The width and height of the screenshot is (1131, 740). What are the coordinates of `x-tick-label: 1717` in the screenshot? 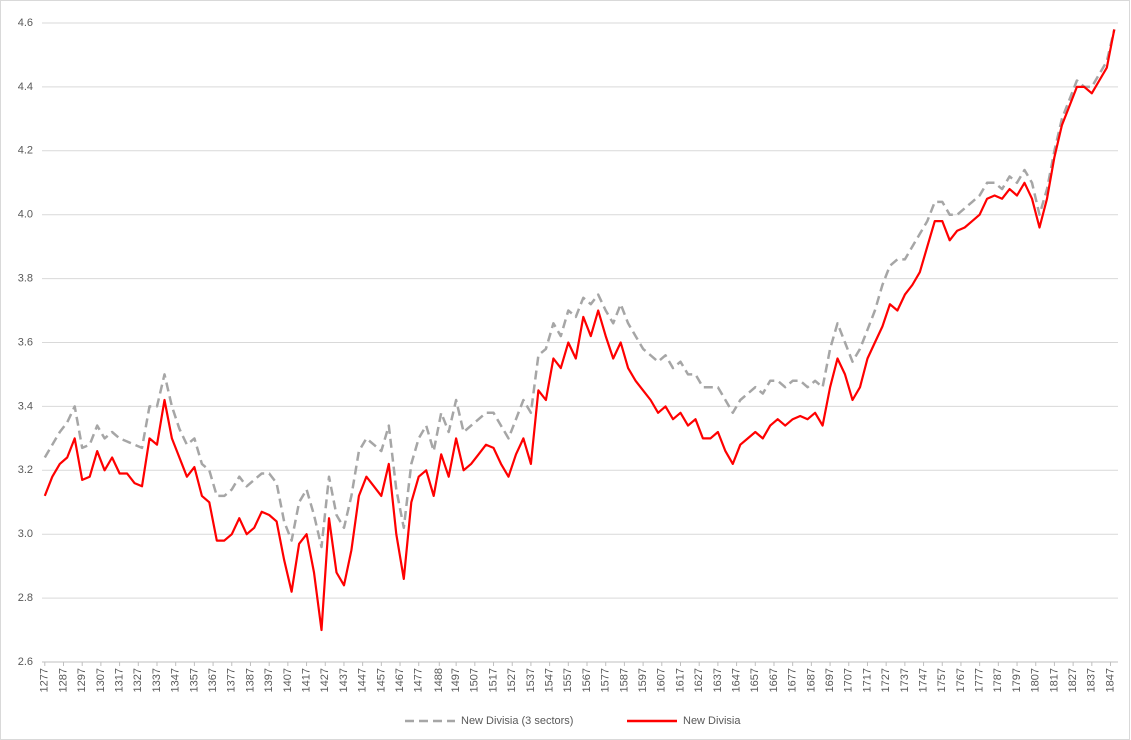 It's located at (867, 680).